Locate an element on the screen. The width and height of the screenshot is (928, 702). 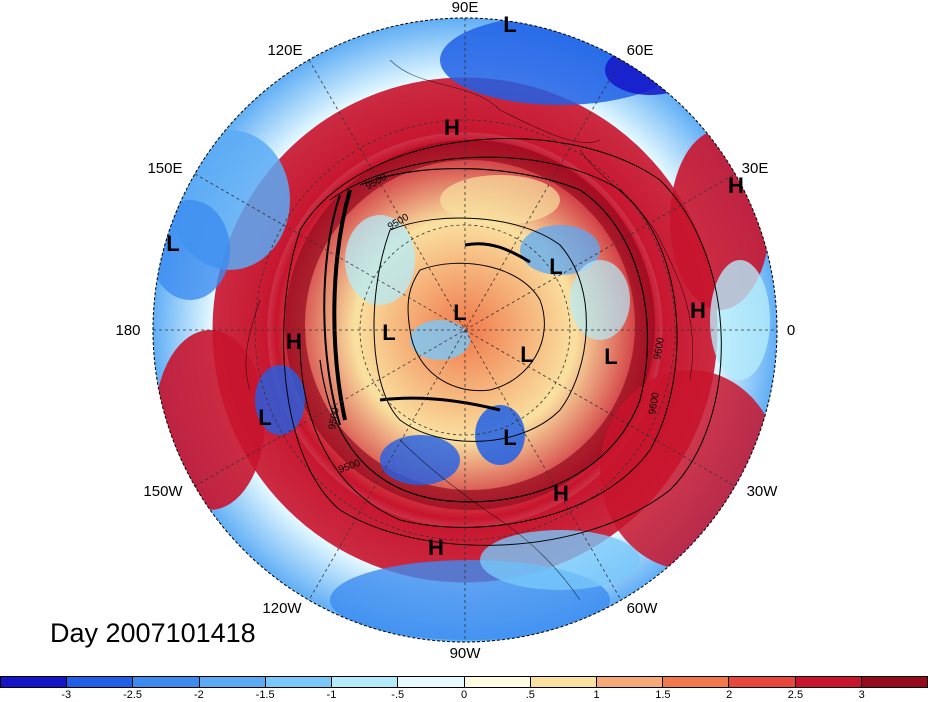
colorbar-ticks: -3 -2.5 -2 -1.5 -1 -.5 0 .5 1 1.5 2 2.5 3 is located at coordinates (464, 695).